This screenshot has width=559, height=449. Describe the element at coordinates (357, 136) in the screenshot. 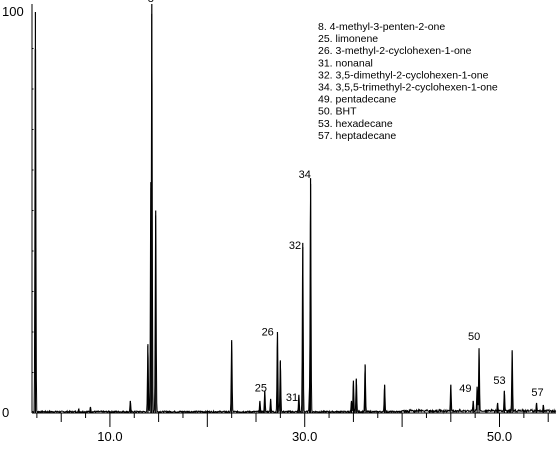

I see `legend-entry: 57. heptadecane` at that location.